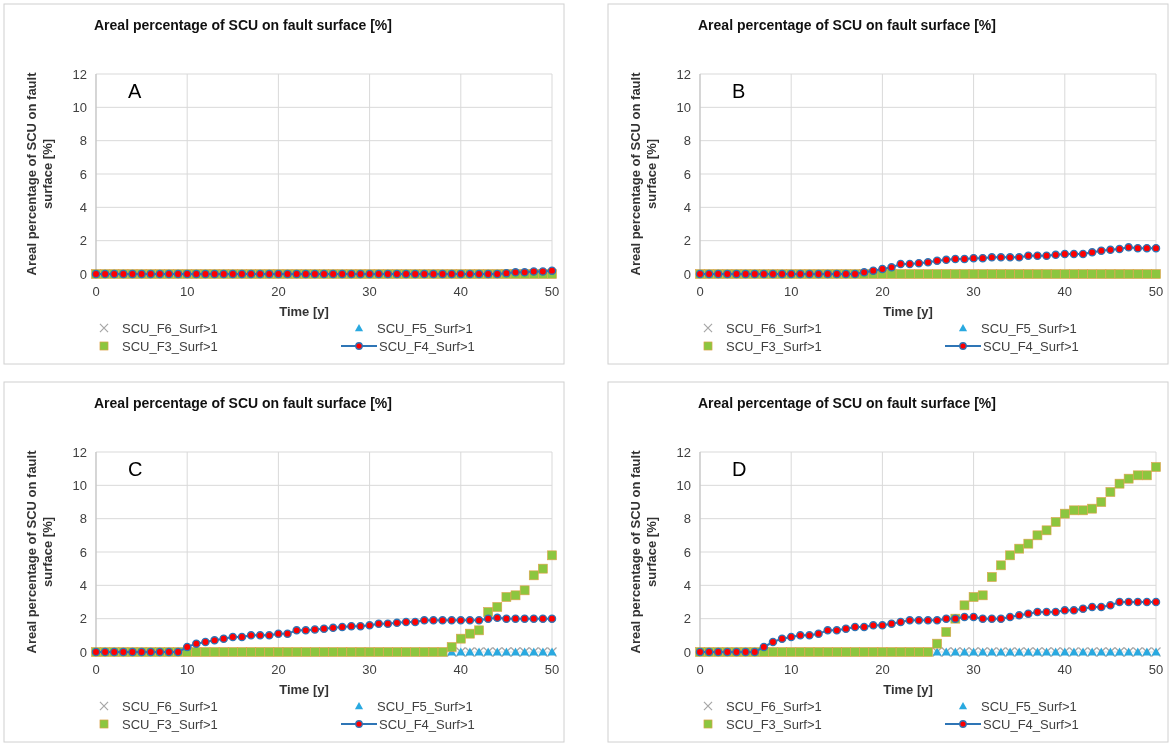 The image size is (1171, 744). What do you see at coordinates (135, 469) in the screenshot?
I see `annotation: C` at bounding box center [135, 469].